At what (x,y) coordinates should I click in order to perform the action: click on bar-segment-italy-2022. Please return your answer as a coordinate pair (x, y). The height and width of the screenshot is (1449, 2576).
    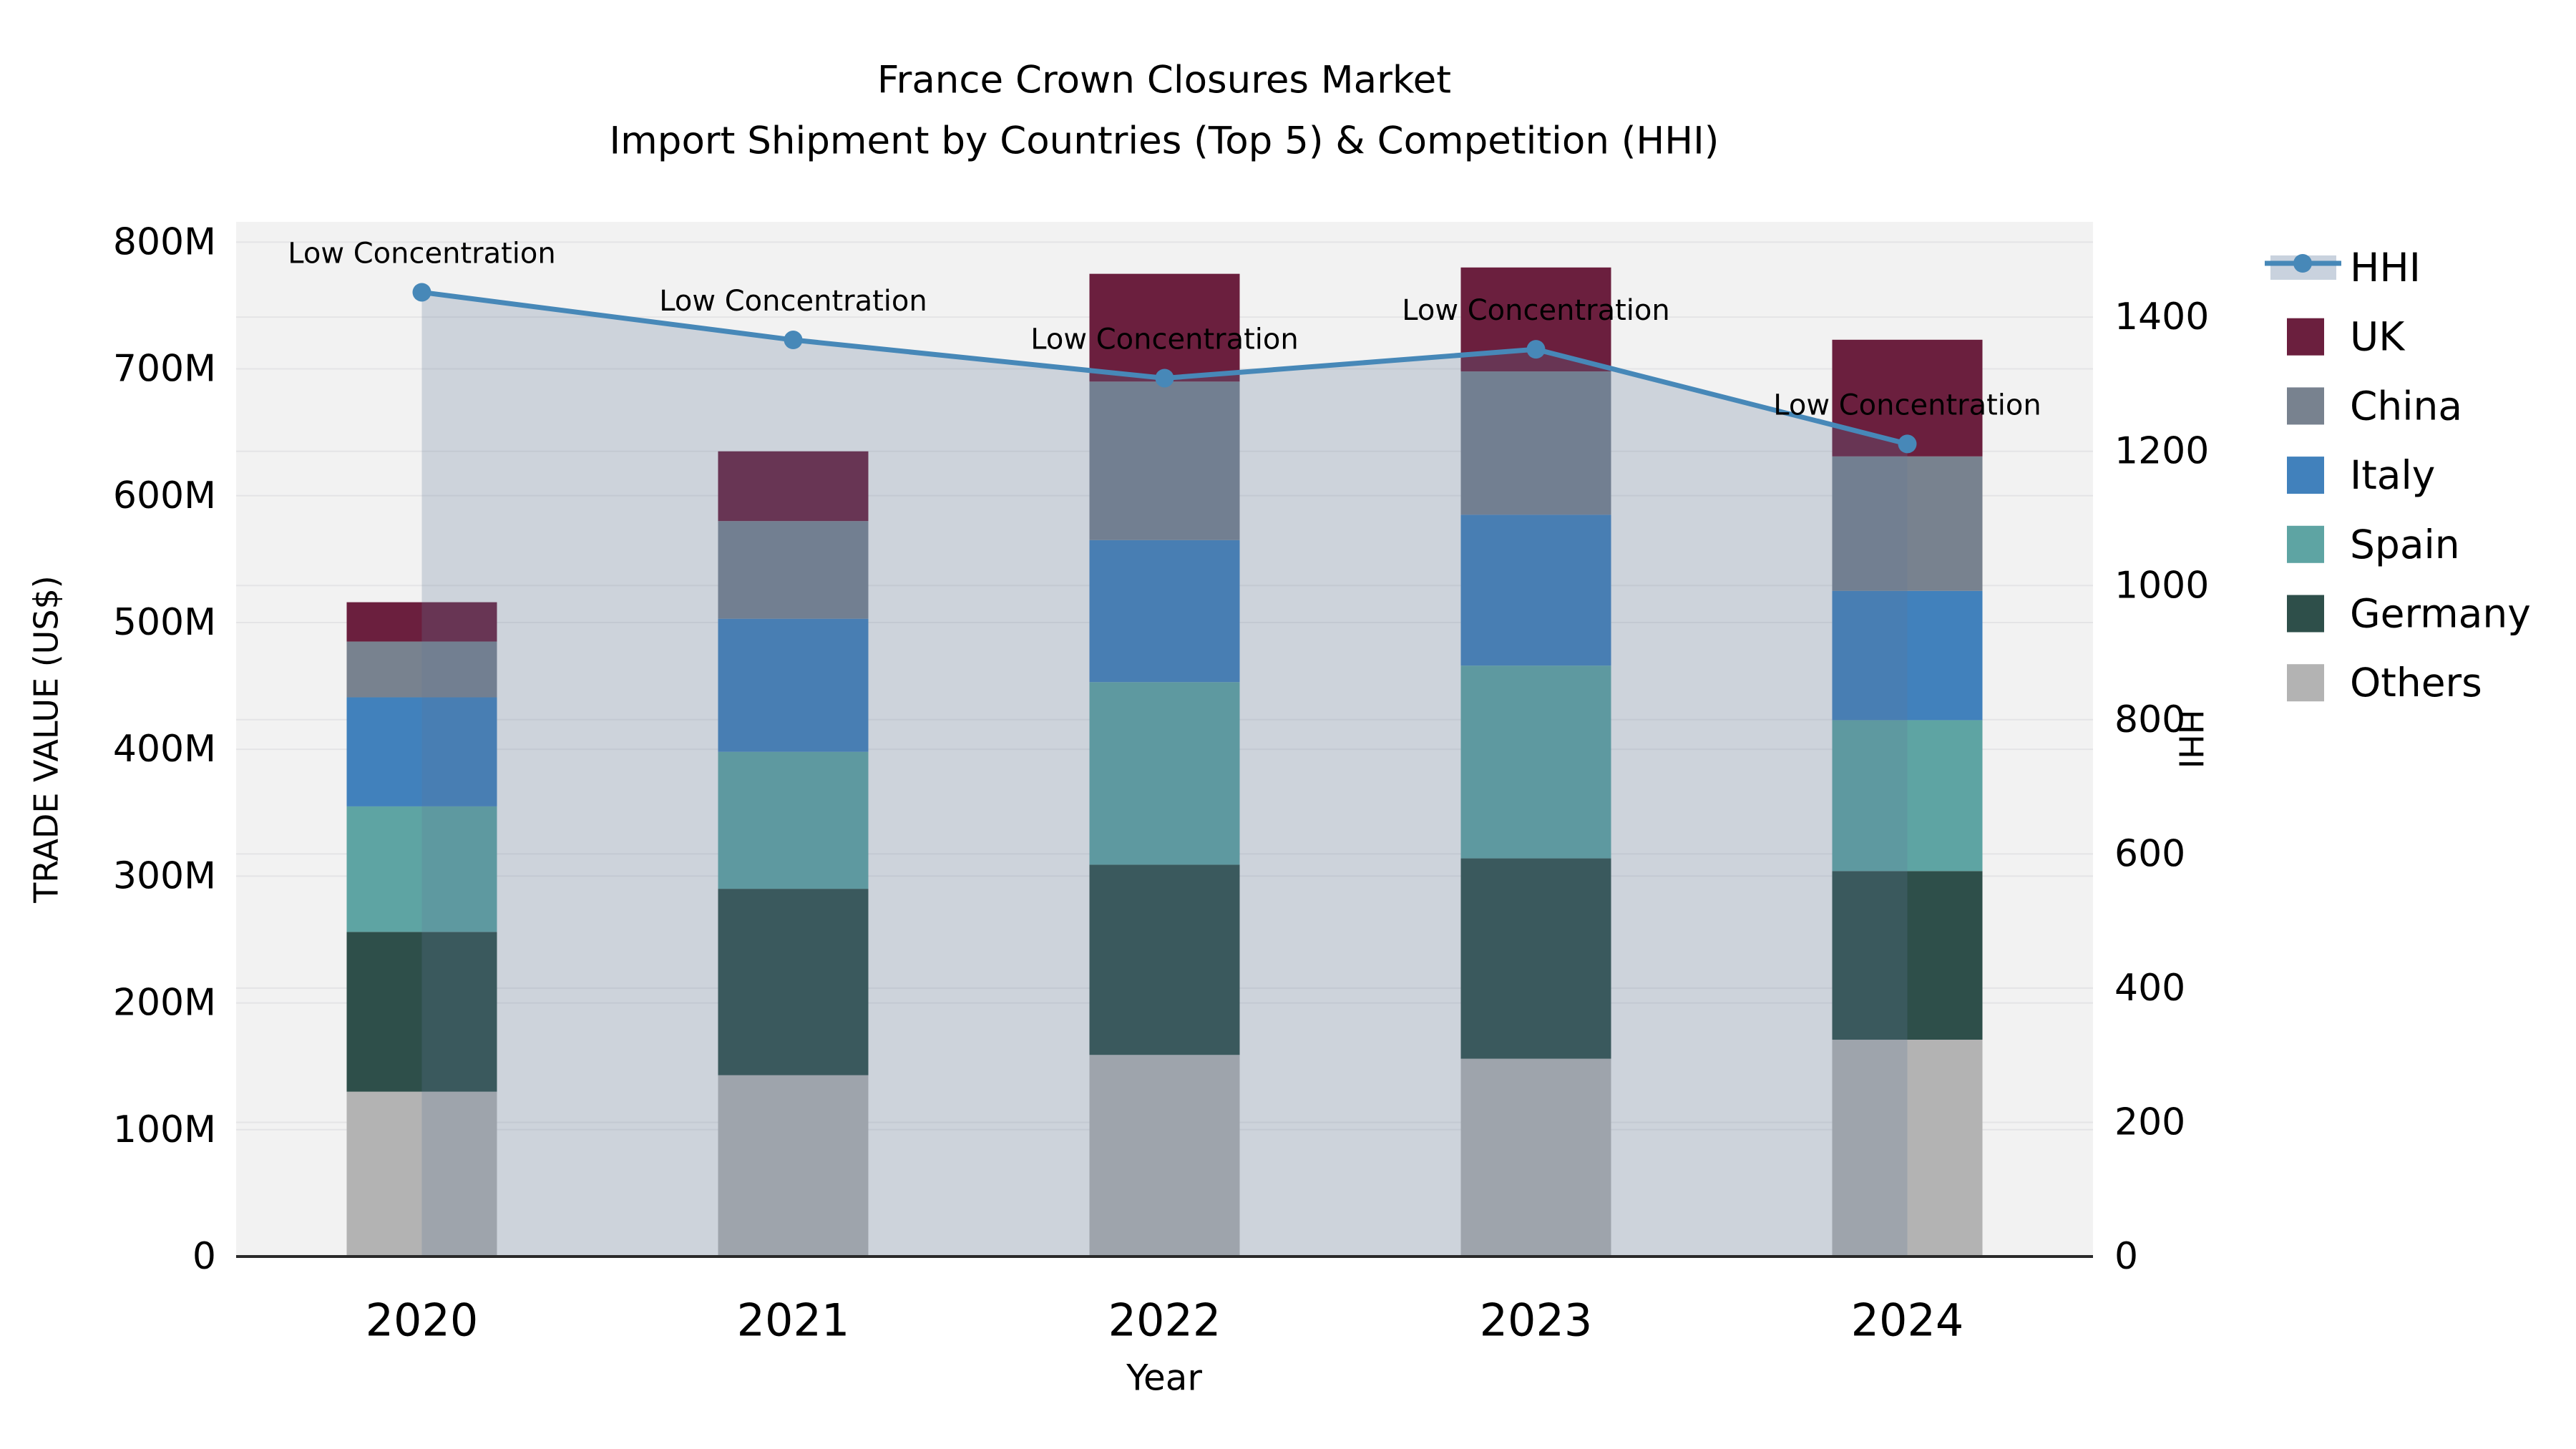
    Looking at the image, I should click on (1164, 611).